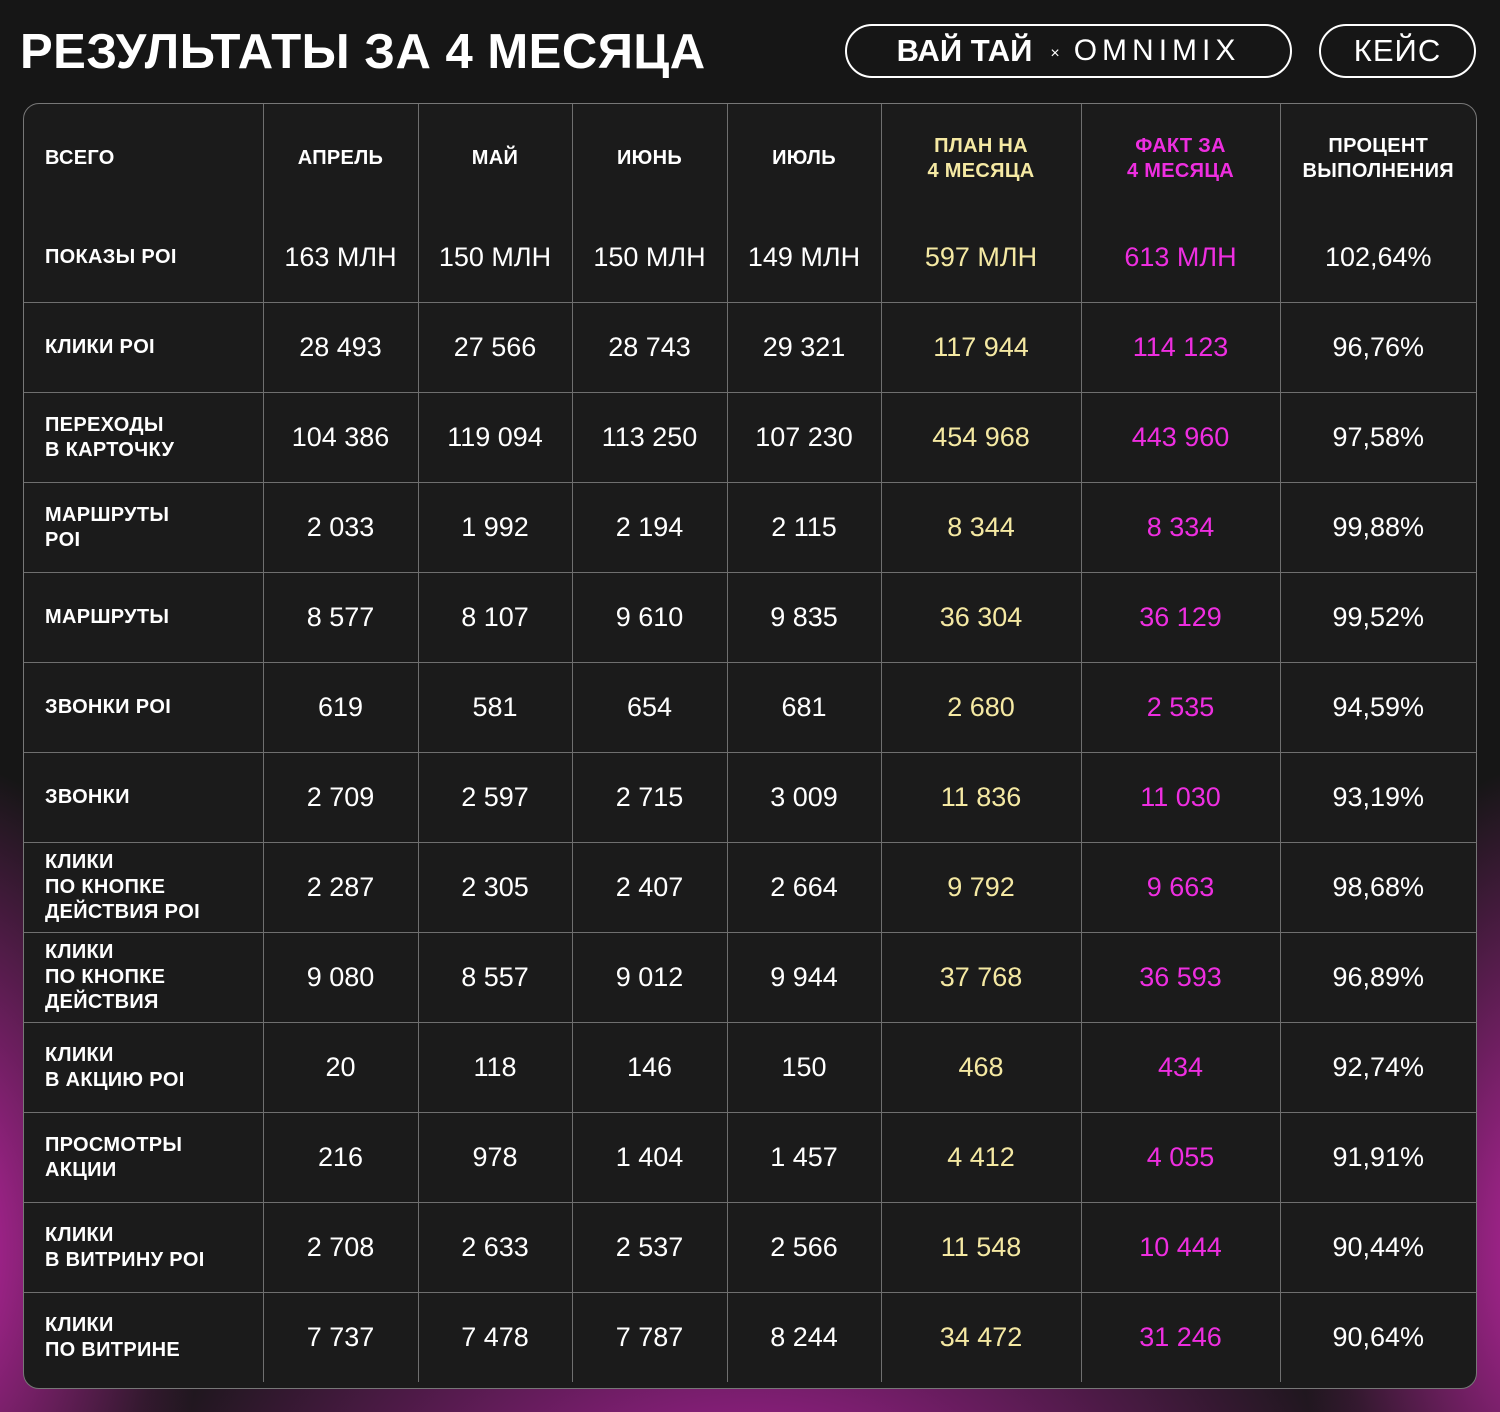 This screenshot has width=1500, height=1412. I want to click on cell-text: 681, so click(804, 707).